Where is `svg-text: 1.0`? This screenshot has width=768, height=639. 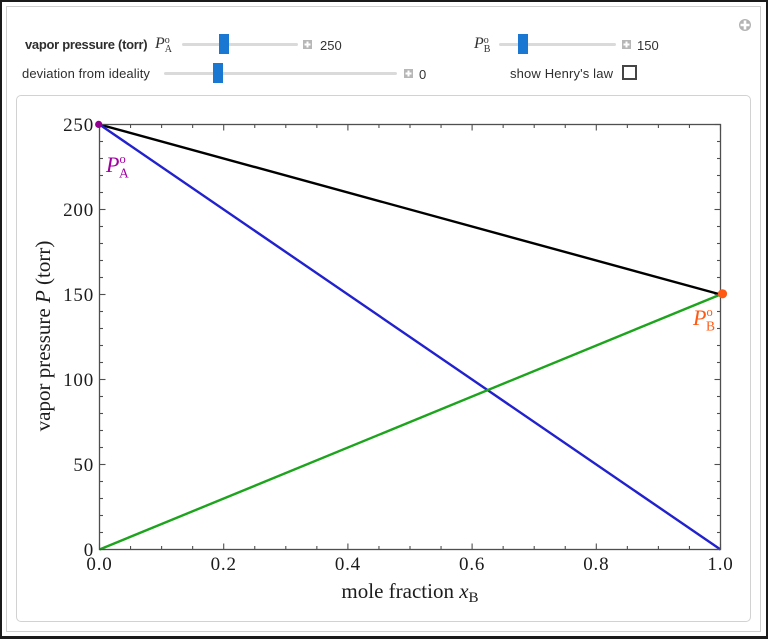
svg-text: 1.0 is located at coordinates (720, 564).